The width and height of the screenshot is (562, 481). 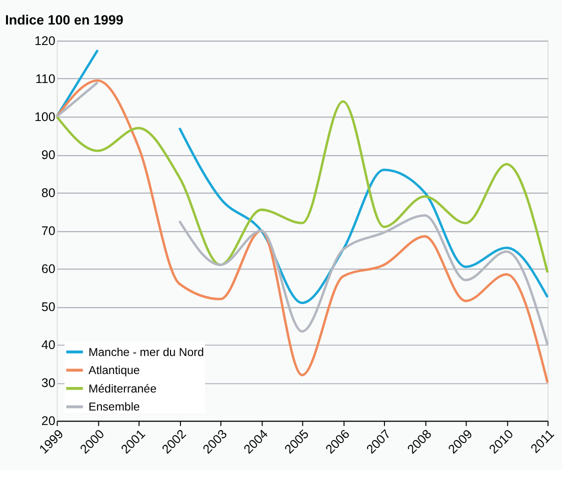 What do you see at coordinates (45, 79) in the screenshot?
I see `y-tick-label: 110` at bounding box center [45, 79].